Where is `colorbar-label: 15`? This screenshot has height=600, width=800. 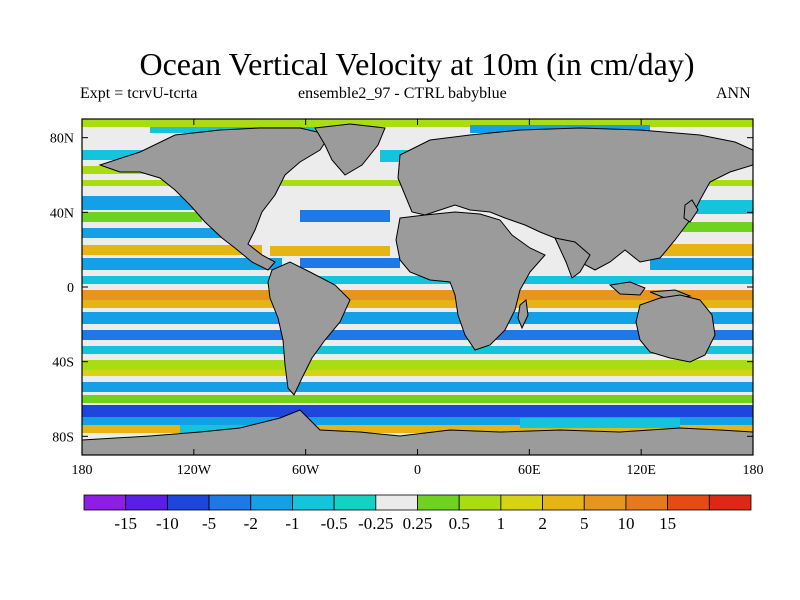 colorbar-label: 15 is located at coordinates (667, 523).